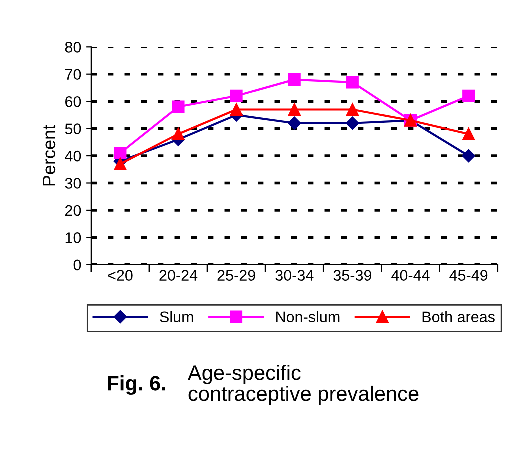 The image size is (508, 449). I want to click on y-tick-label: 0, so click(78, 265).